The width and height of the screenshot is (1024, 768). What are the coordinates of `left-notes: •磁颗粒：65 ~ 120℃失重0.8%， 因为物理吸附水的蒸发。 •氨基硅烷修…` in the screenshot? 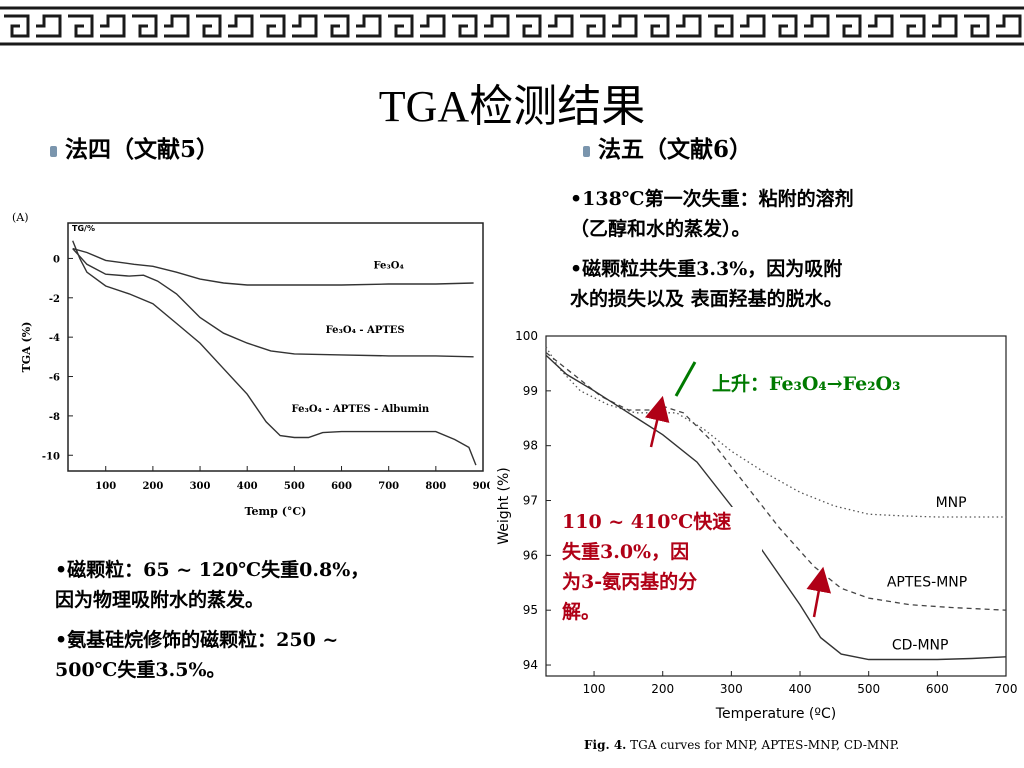 It's located at (265, 620).